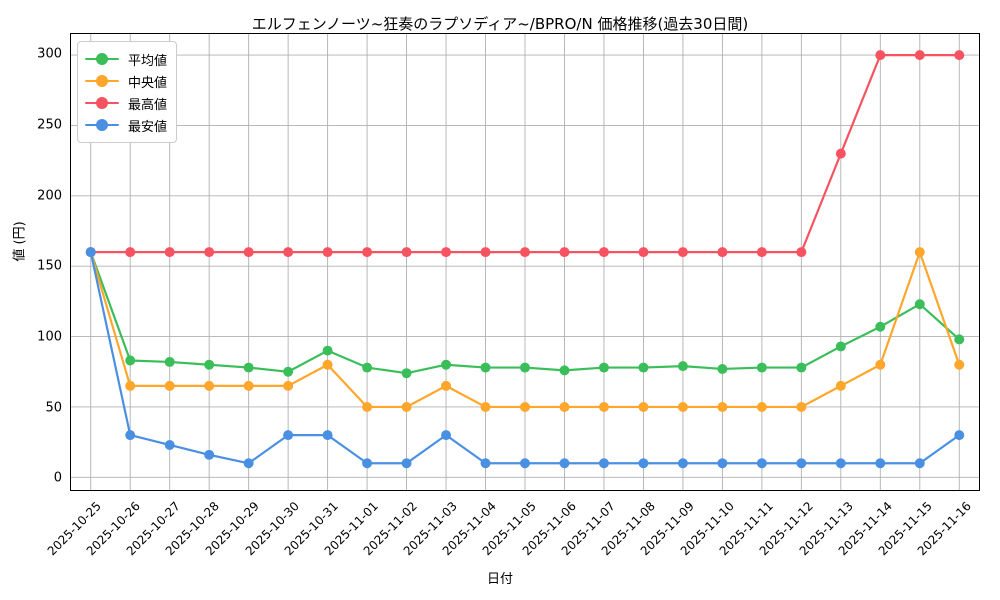  Describe the element at coordinates (500, 24) in the screenshot. I see `chart-title: エルフェンノーツ~狂奏のラプソディア~/BPRO/N 価格推移(過去30日間)` at that location.